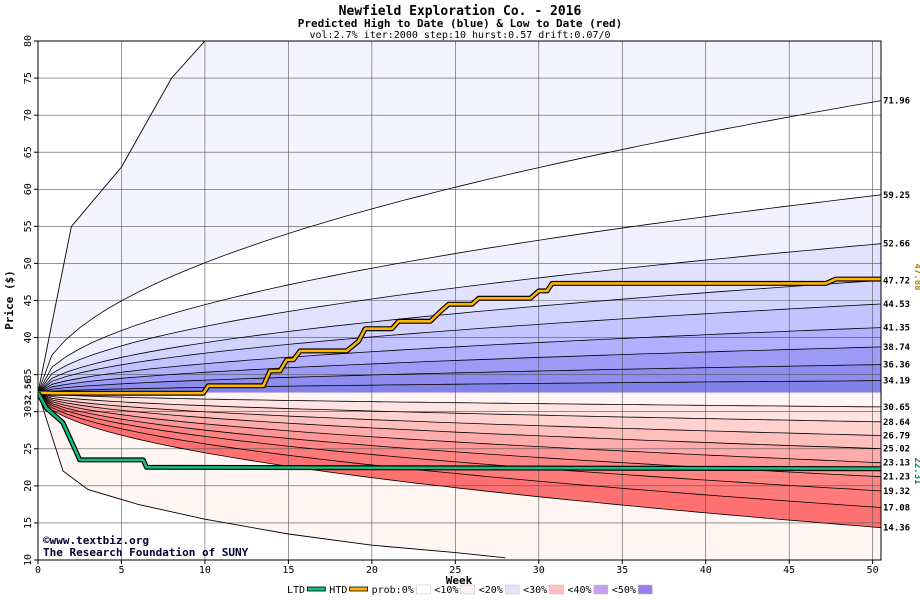  Describe the element at coordinates (491, 590) in the screenshot. I see `legend-label: <20%` at that location.